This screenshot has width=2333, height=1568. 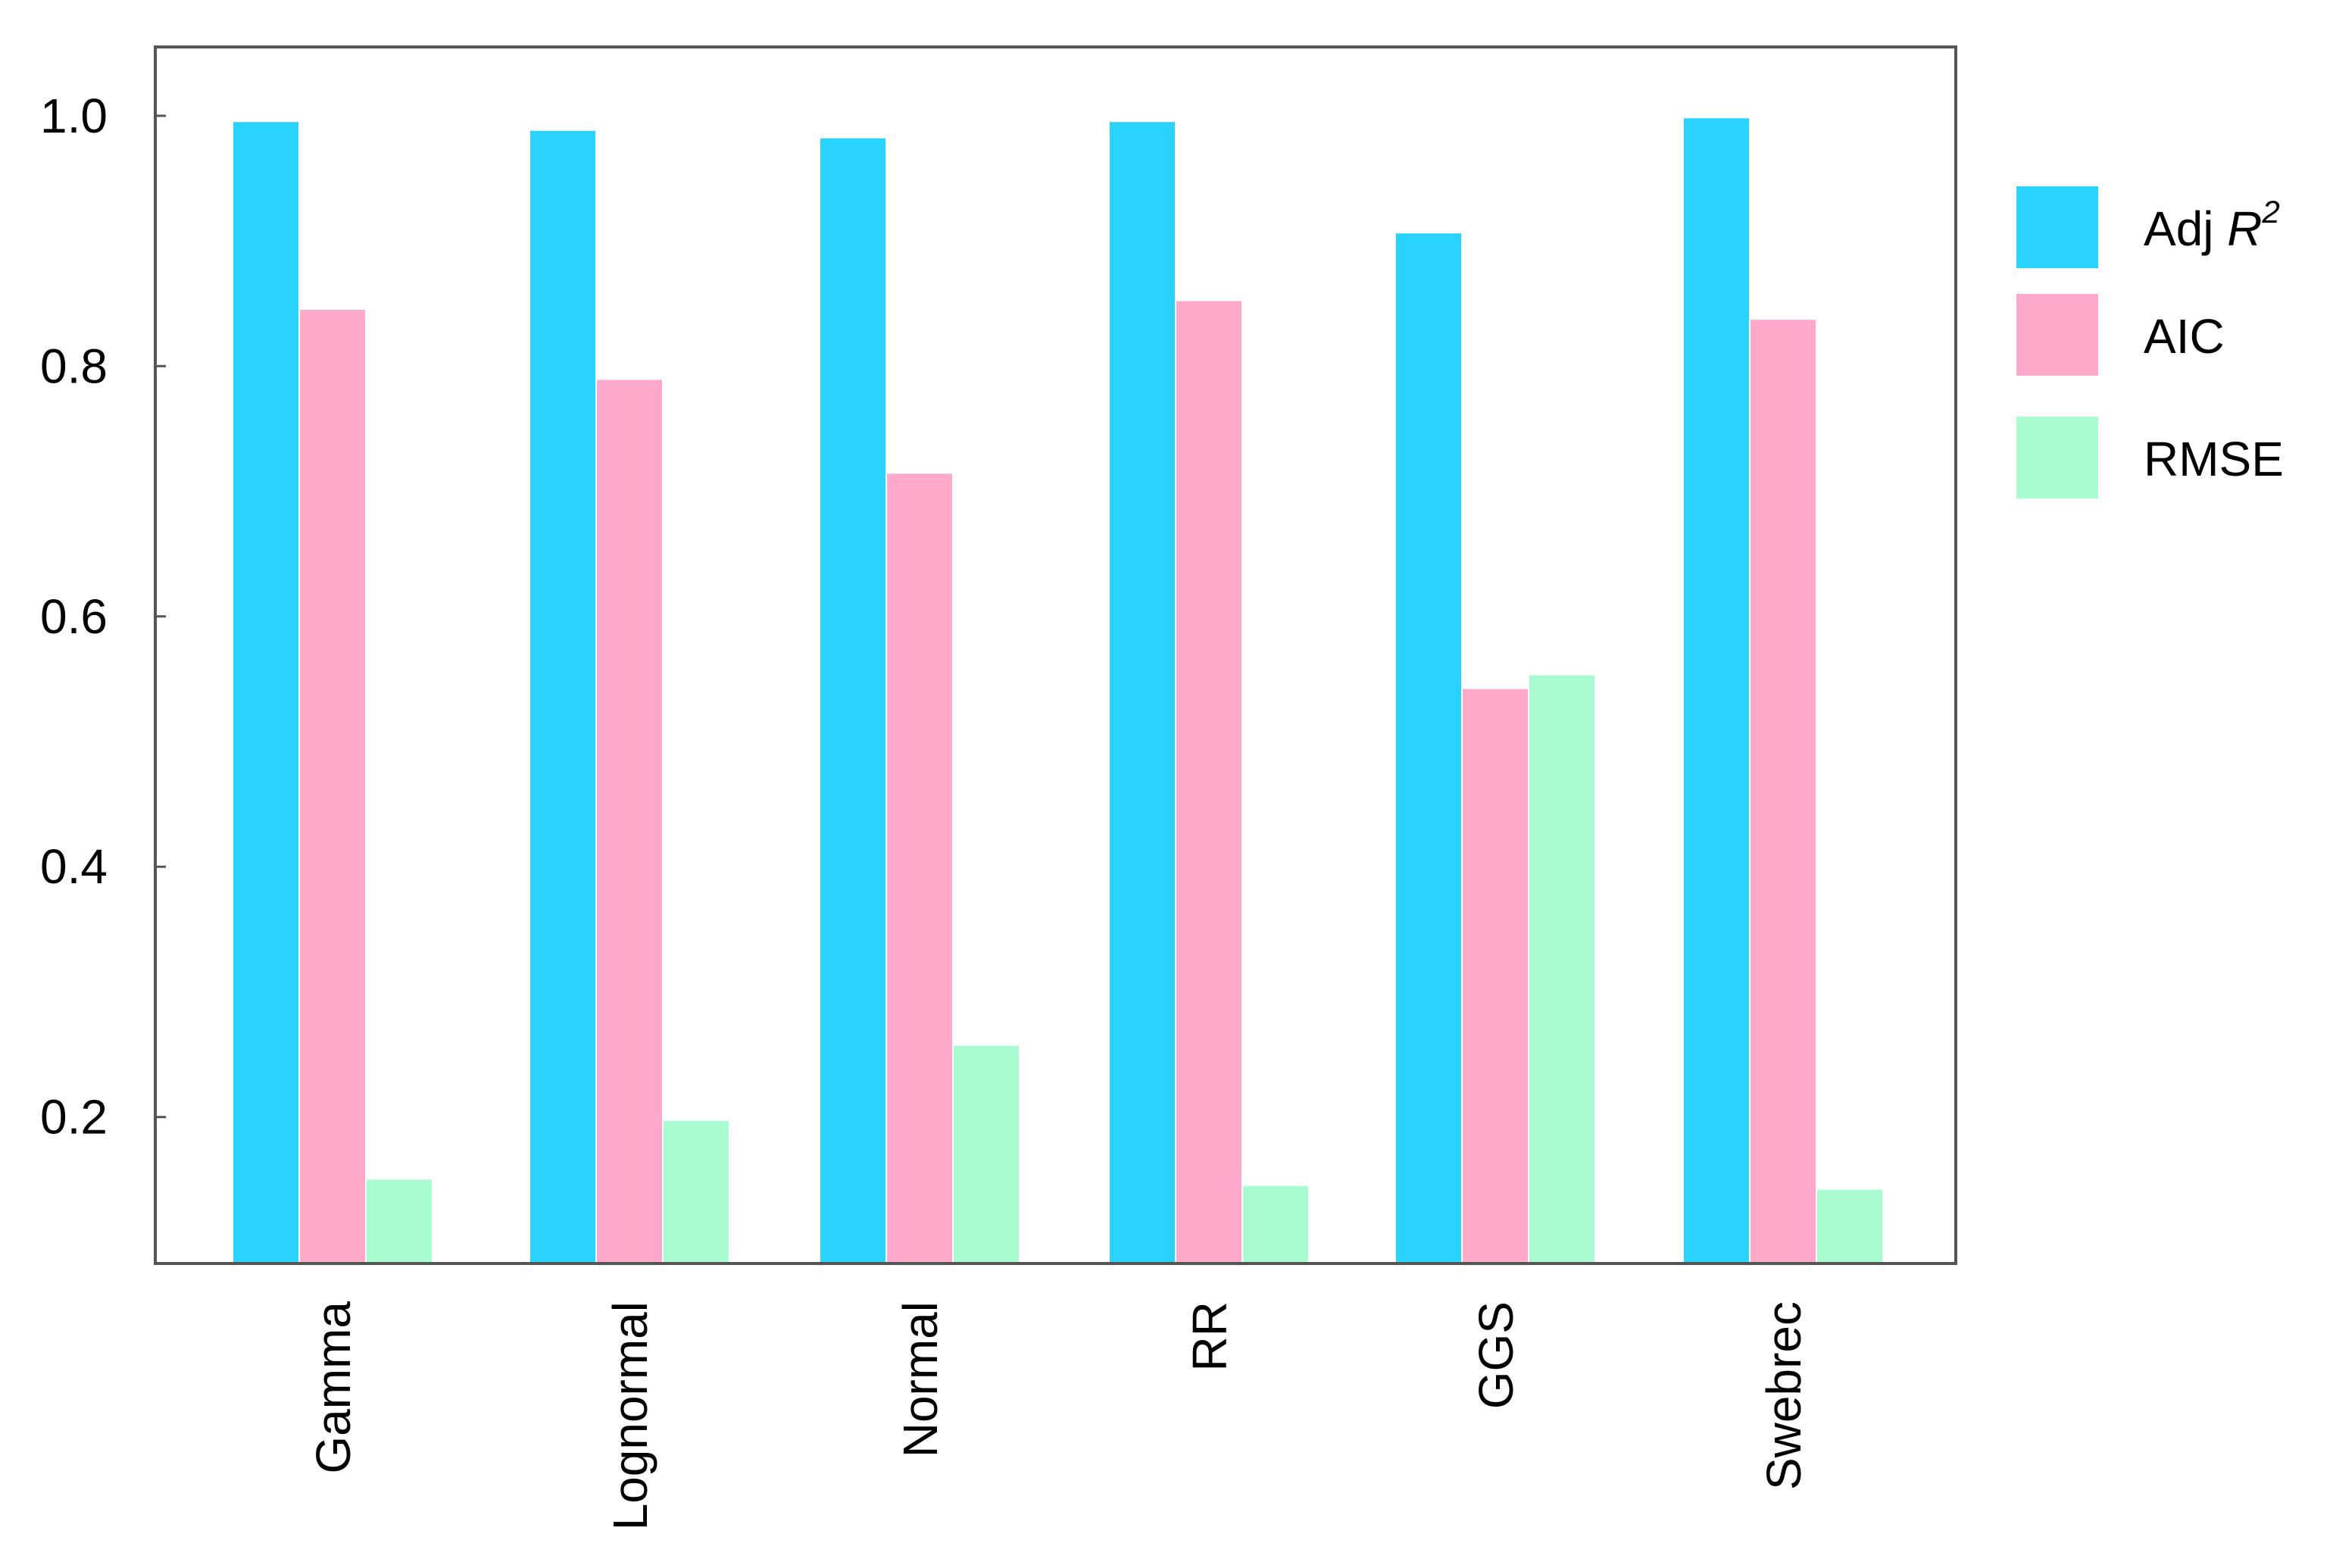 What do you see at coordinates (2057, 335) in the screenshot?
I see `legend-swatch-aic` at bounding box center [2057, 335].